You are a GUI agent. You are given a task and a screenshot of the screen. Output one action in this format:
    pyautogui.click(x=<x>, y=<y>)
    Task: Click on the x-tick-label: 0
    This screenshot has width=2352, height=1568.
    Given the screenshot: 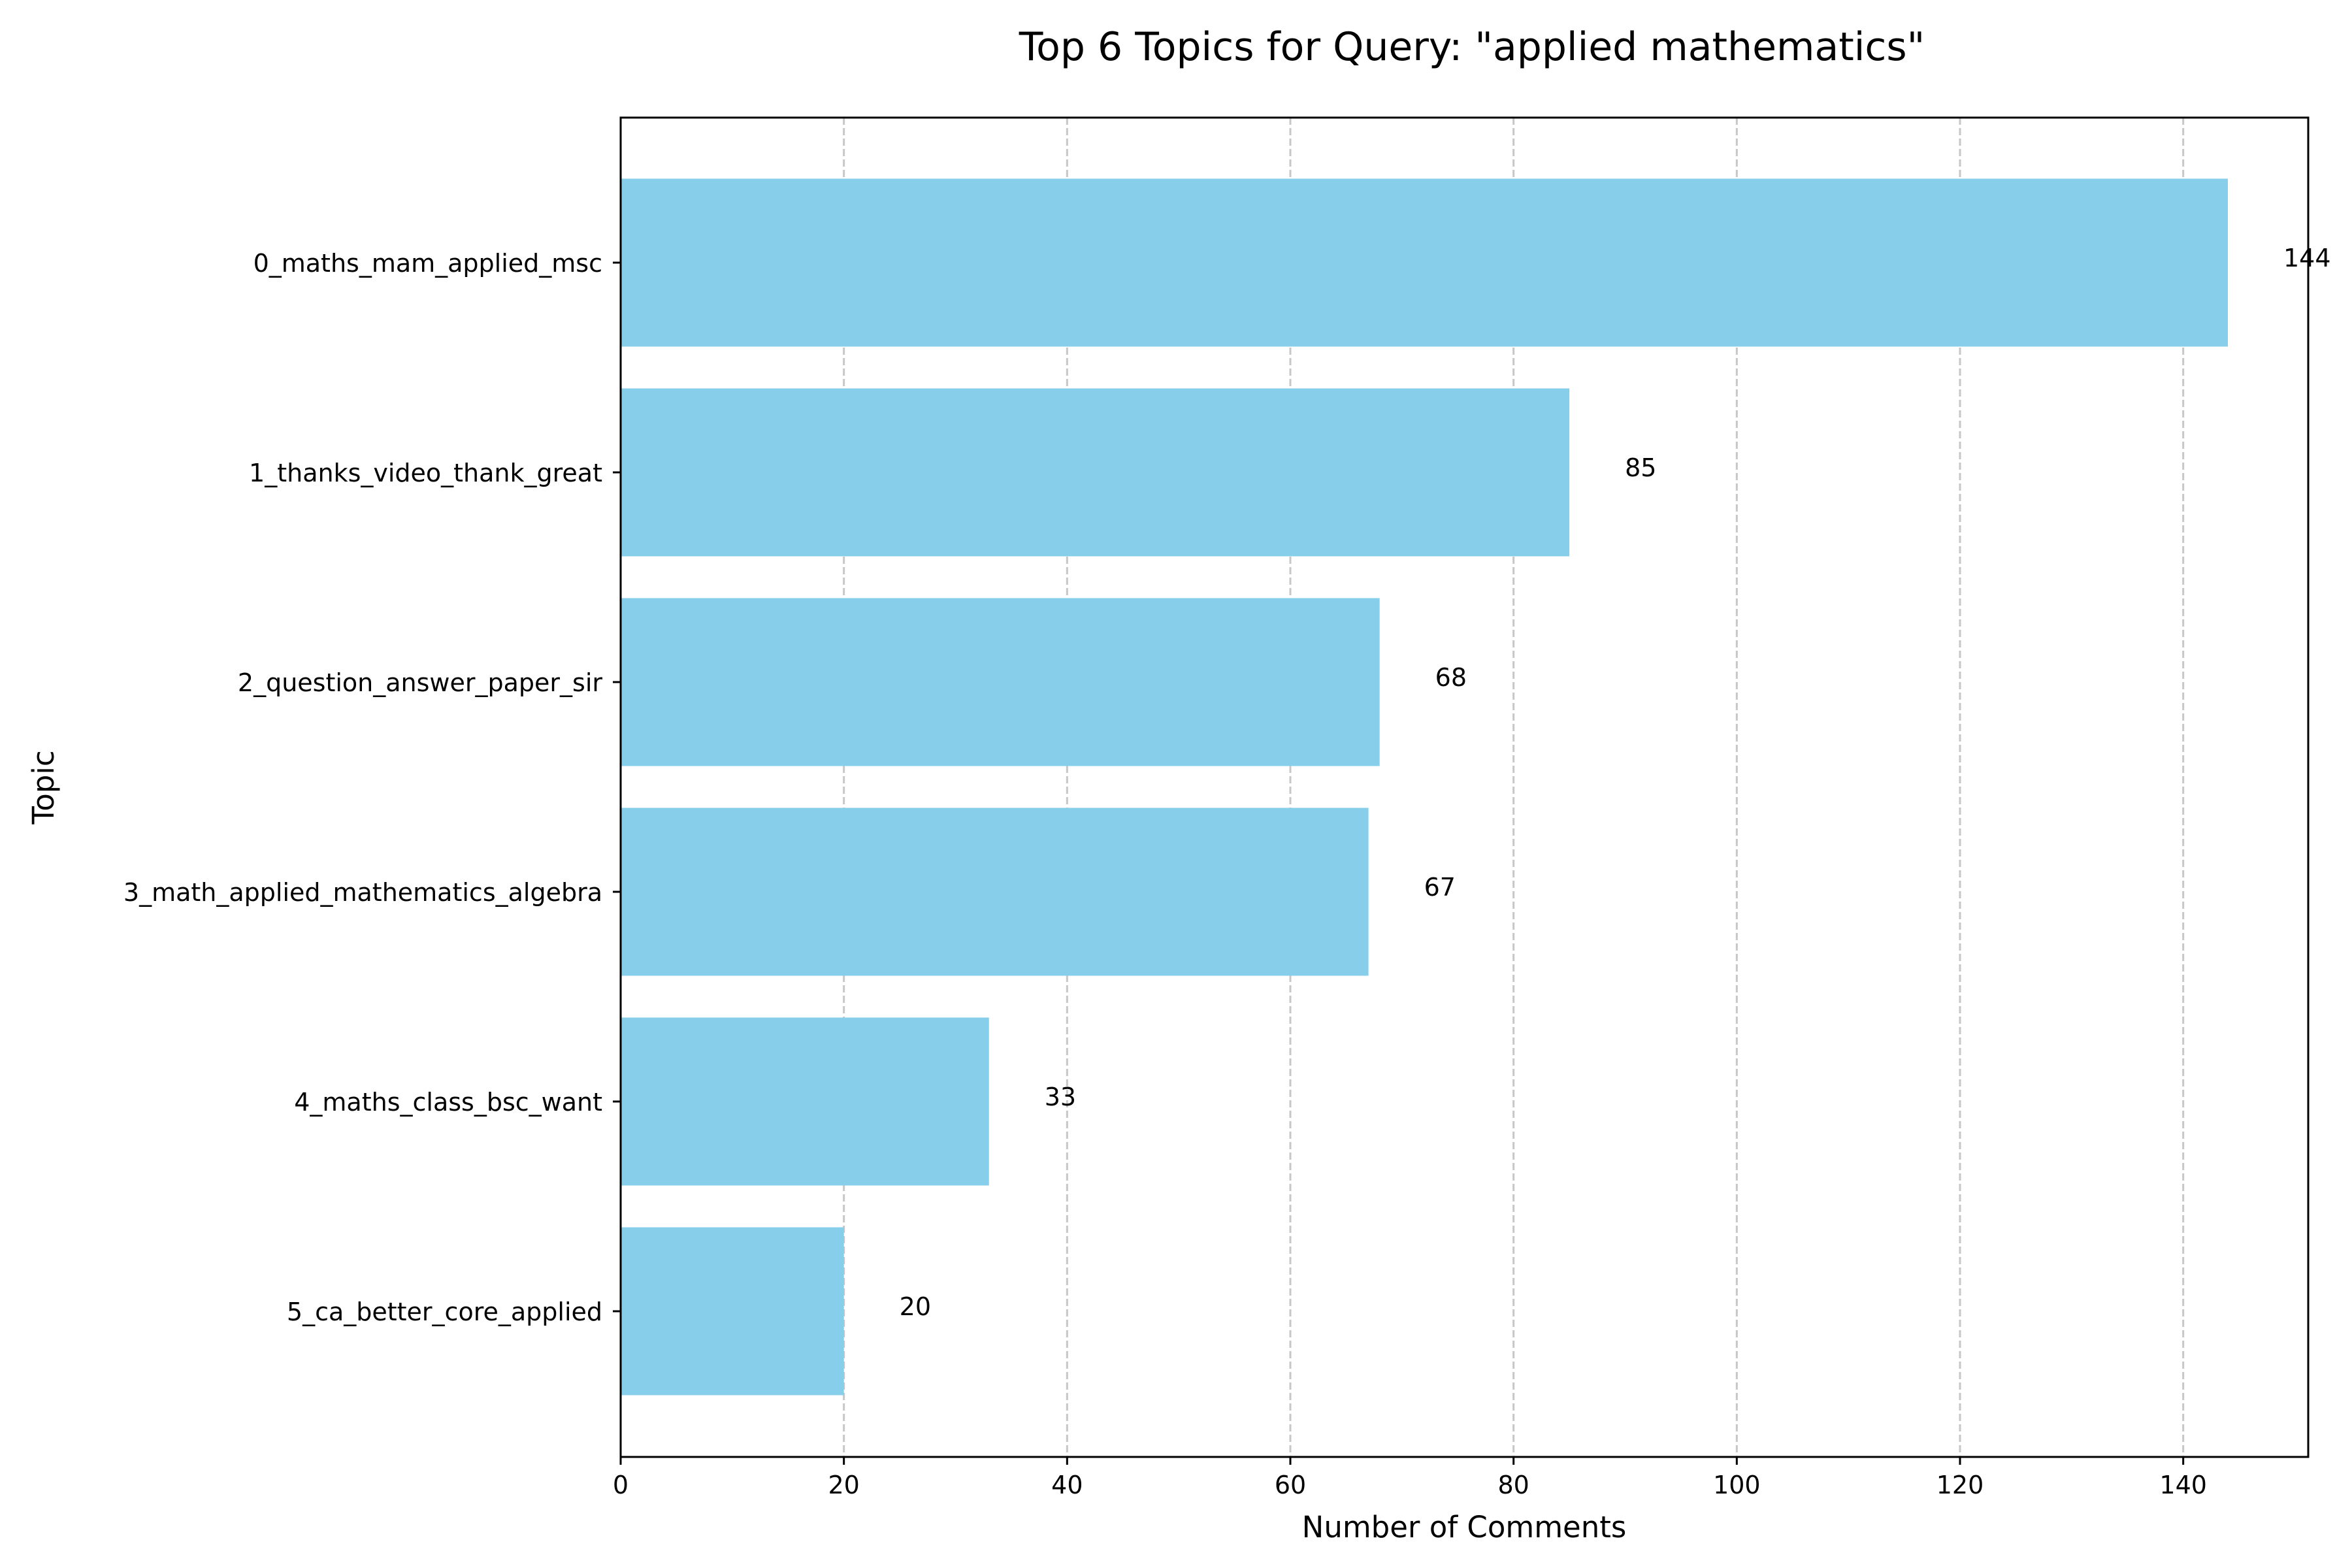 What is the action you would take?
    pyautogui.click(x=621, y=1485)
    